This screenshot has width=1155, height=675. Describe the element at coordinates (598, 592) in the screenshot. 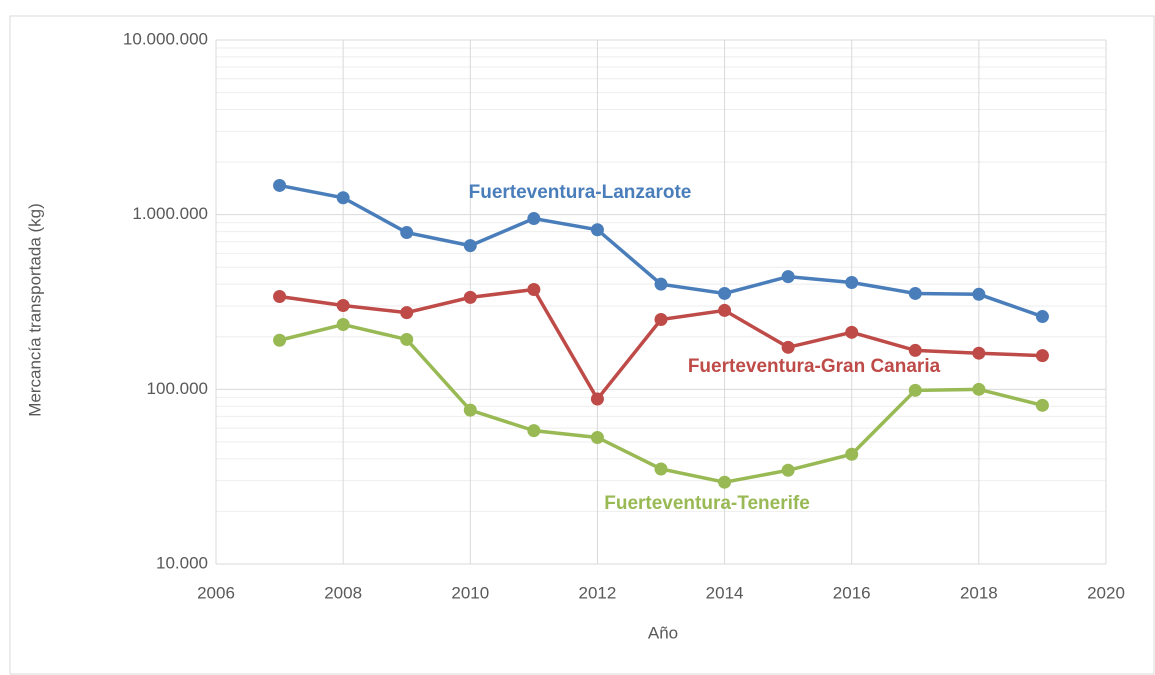

I see `x-tick-label: 2012` at that location.